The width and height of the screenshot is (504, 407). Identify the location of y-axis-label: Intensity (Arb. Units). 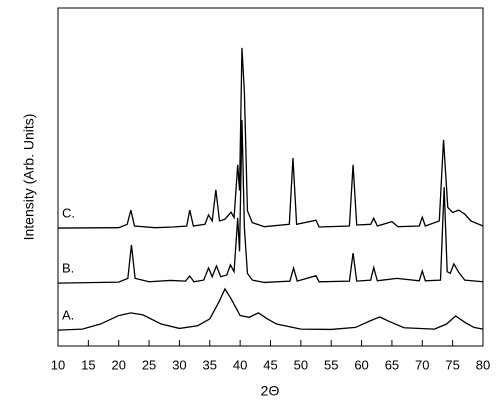
(29, 177).